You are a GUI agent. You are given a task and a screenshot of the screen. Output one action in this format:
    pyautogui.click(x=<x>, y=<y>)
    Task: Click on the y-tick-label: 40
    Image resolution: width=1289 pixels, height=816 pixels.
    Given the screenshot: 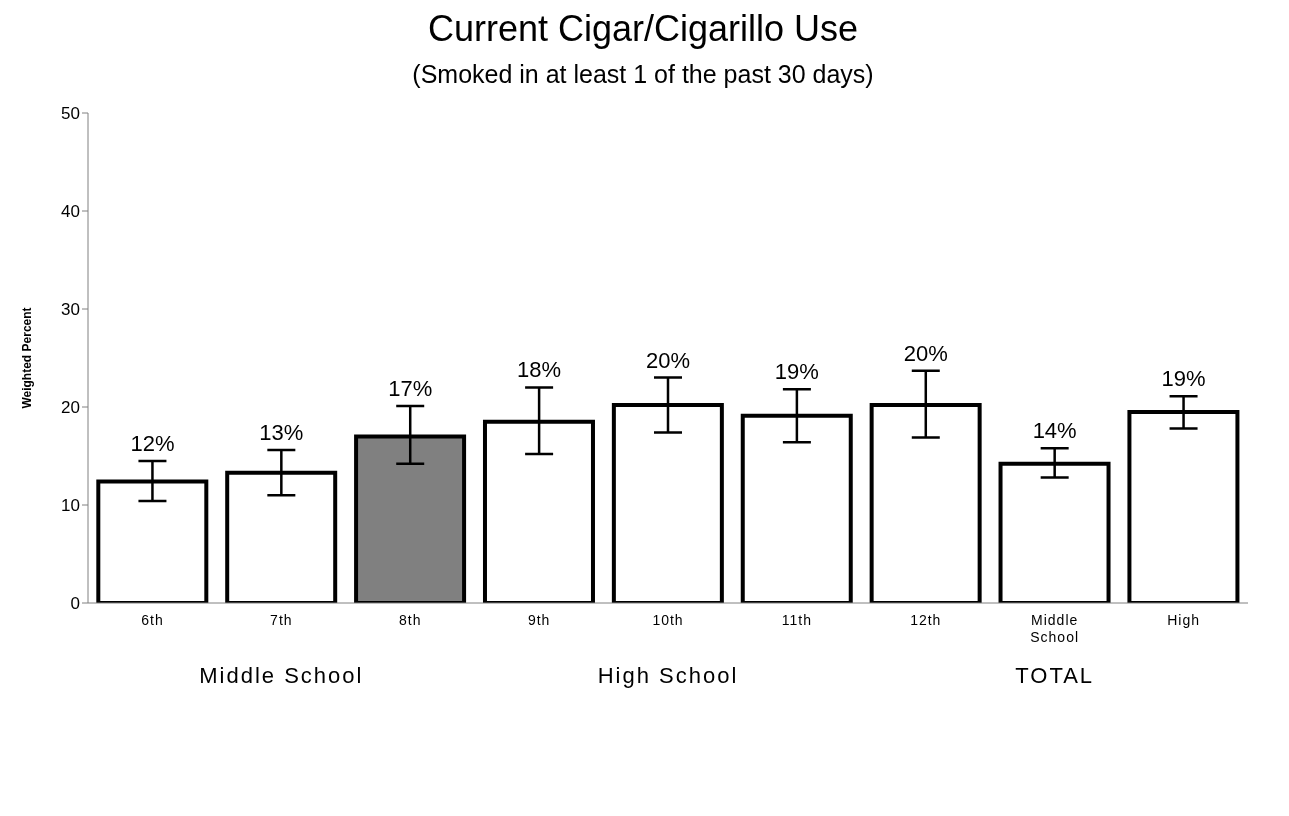 What is the action you would take?
    pyautogui.click(x=70, y=212)
    